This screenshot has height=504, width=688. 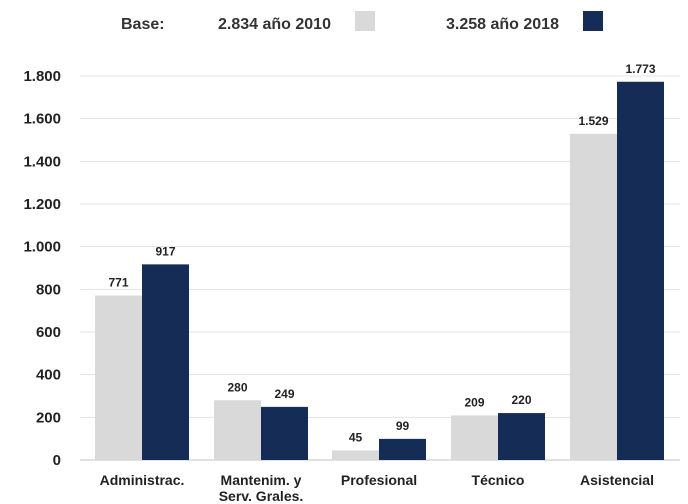 What do you see at coordinates (593, 21) in the screenshot?
I see `legend-2018-swatch` at bounding box center [593, 21].